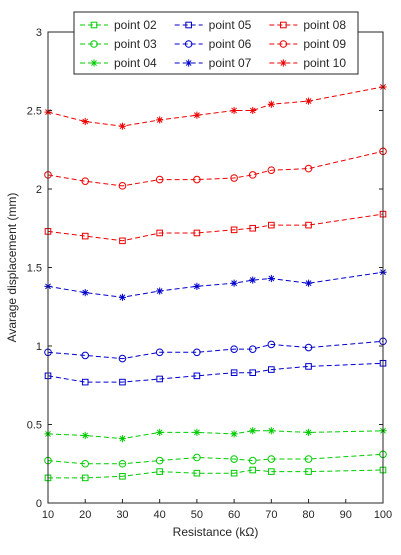 The height and width of the screenshot is (555, 401). I want to click on x-tick-label: 60, so click(234, 515).